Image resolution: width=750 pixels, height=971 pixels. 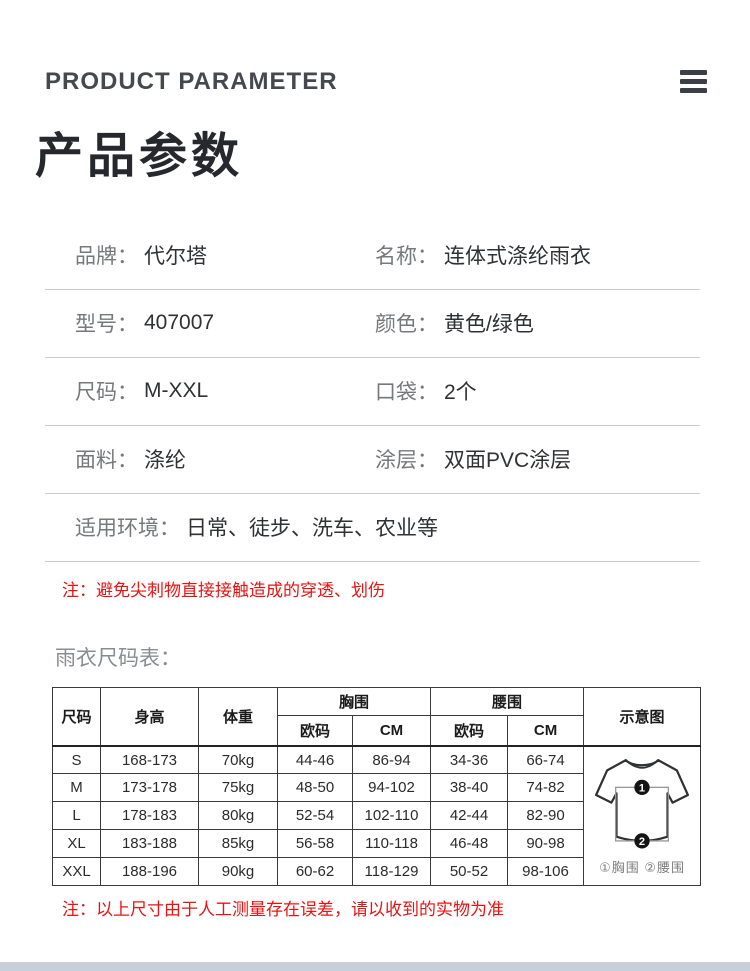 I want to click on cell-height: 178-183, so click(x=149, y=816).